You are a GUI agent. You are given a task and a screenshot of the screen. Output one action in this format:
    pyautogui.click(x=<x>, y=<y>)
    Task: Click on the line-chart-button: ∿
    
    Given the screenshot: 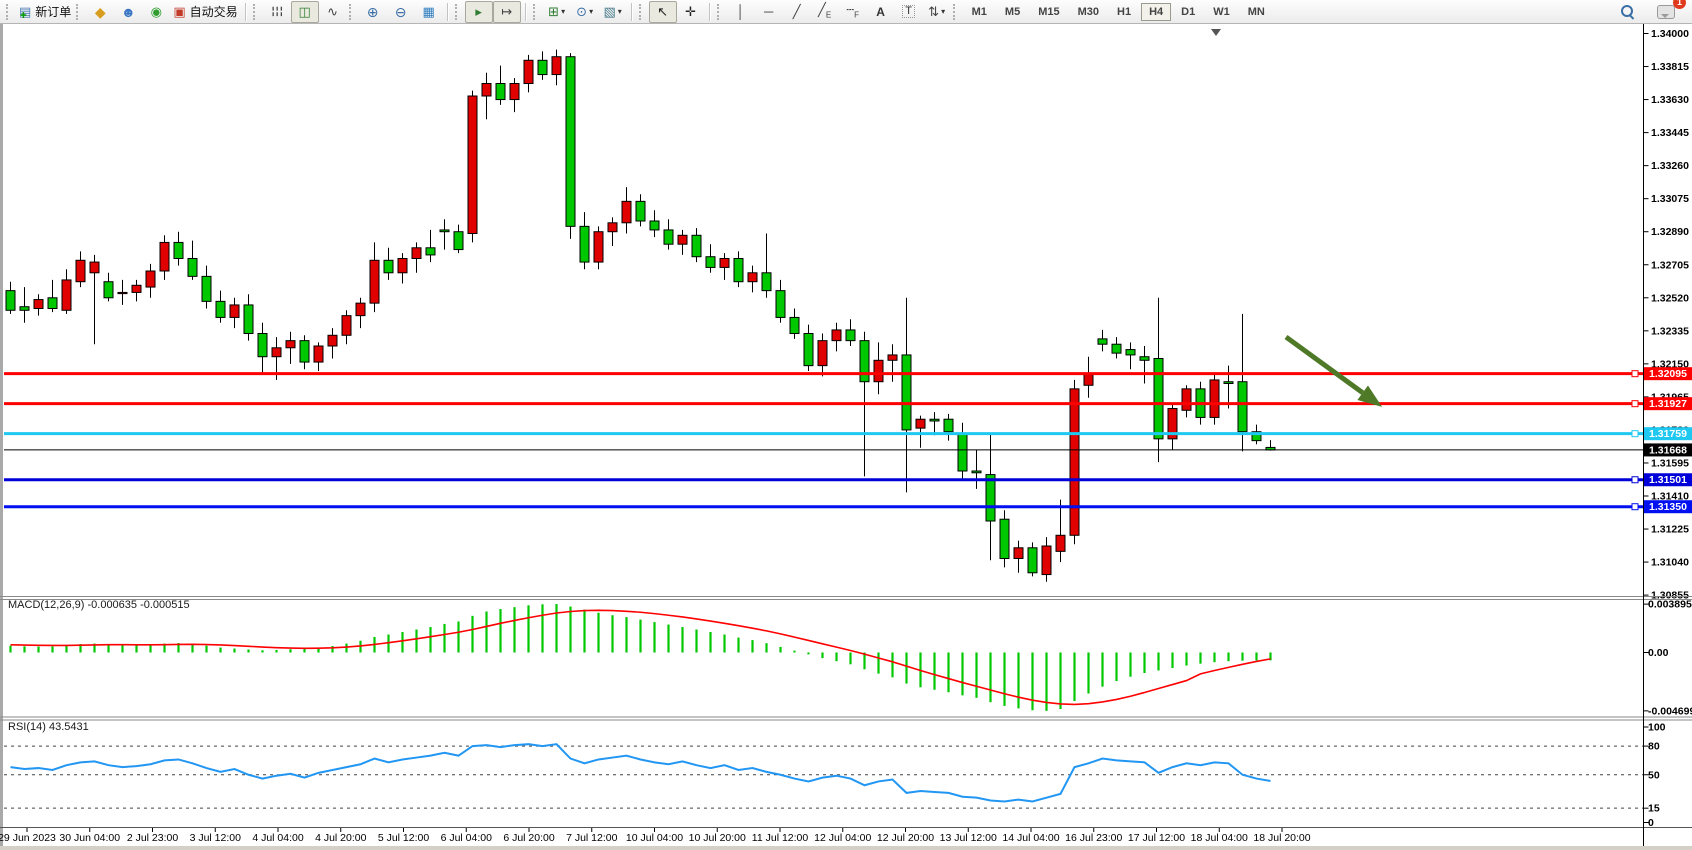 What is the action you would take?
    pyautogui.click(x=333, y=11)
    